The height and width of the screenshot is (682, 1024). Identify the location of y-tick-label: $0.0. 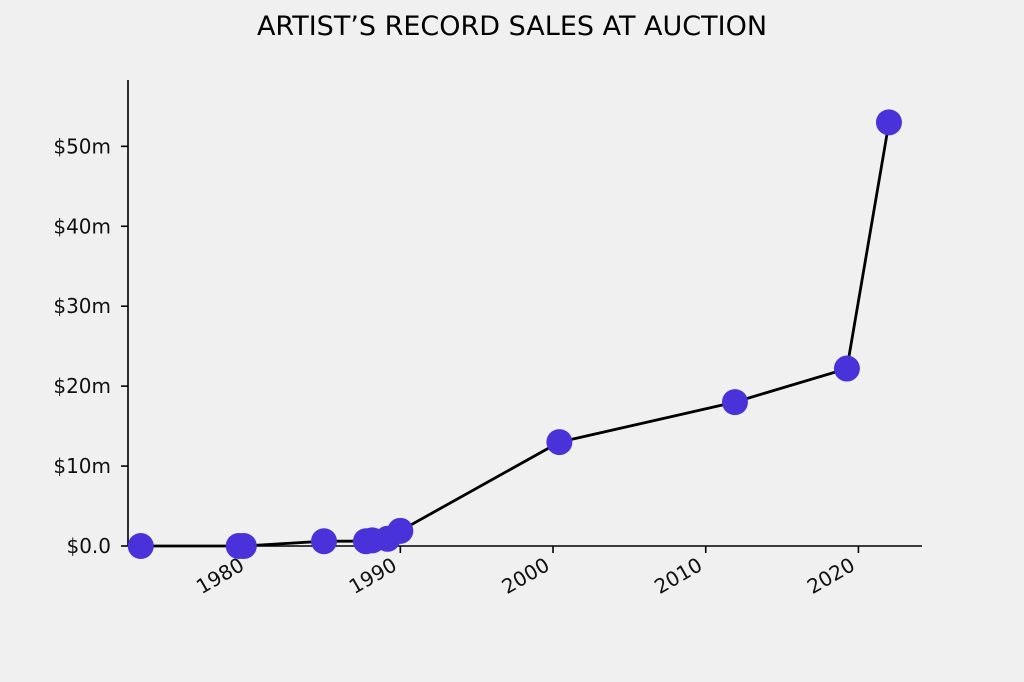
(88, 546).